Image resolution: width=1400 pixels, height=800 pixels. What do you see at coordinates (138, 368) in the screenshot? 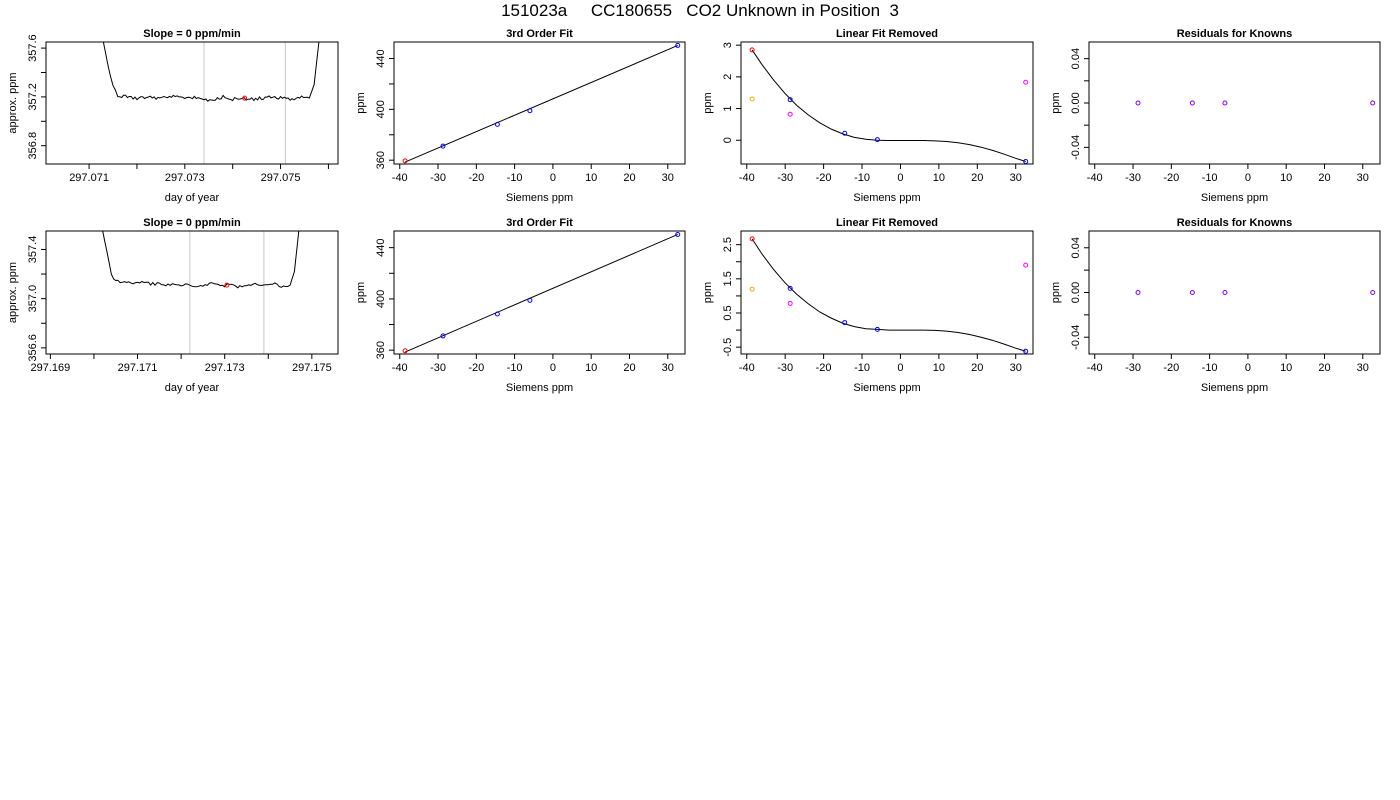
I see `x-tick-label: 297.171` at bounding box center [138, 368].